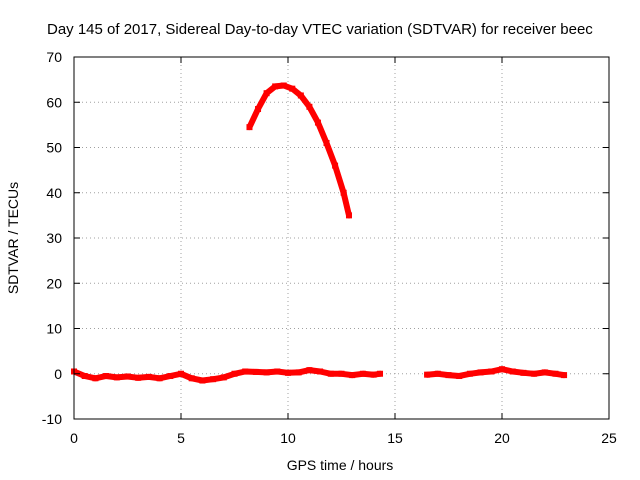 The image size is (640, 480). I want to click on x-axis-label: GPS time / hours, so click(340, 465).